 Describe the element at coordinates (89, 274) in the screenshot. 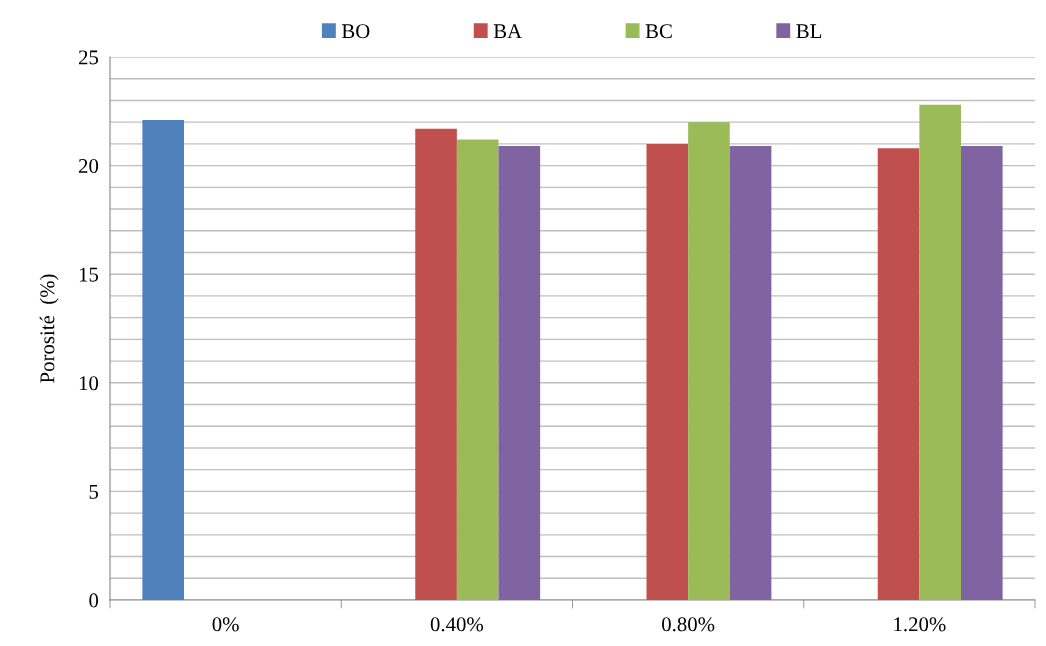

I see `y-tick-label: 15` at that location.